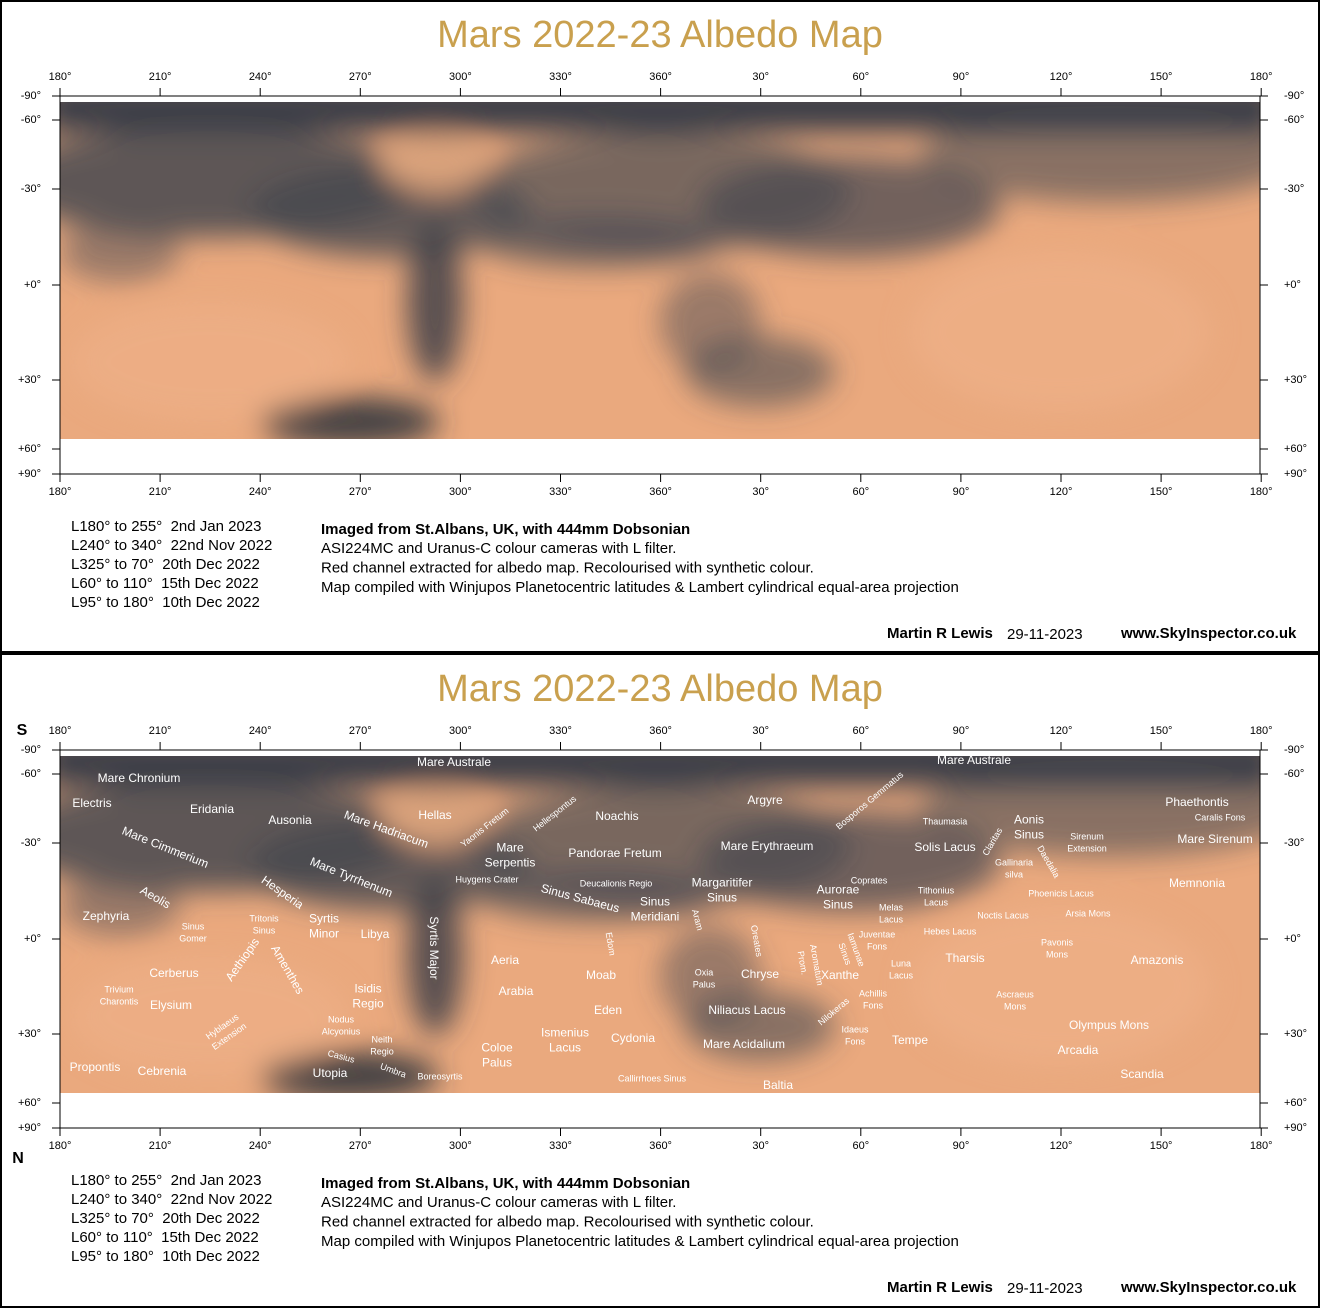 The height and width of the screenshot is (1308, 1320). Describe the element at coordinates (434, 815) in the screenshot. I see `map-label-line: Hellas` at that location.